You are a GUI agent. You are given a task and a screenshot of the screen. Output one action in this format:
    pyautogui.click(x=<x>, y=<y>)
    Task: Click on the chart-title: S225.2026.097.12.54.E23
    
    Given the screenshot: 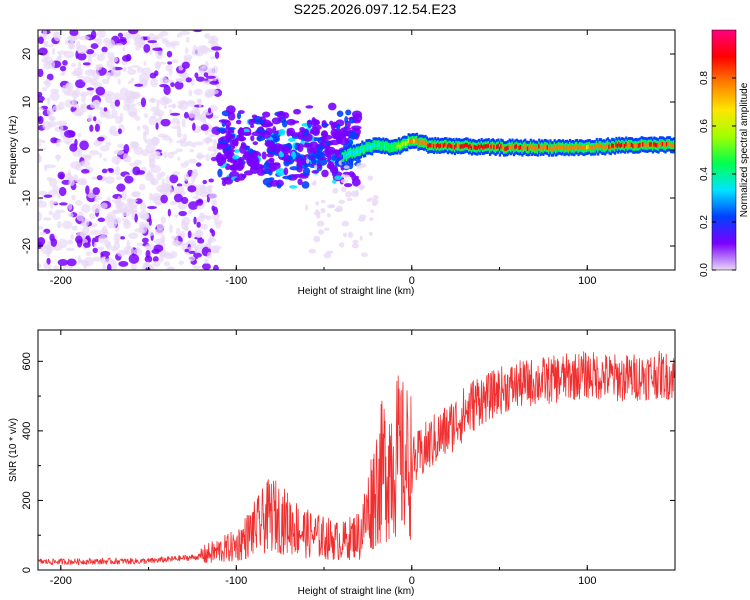 What is the action you would take?
    pyautogui.click(x=375, y=9)
    